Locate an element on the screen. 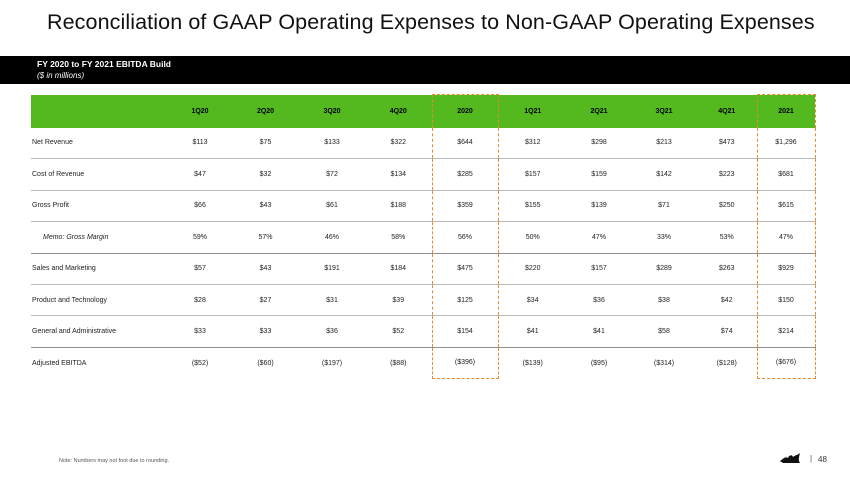 This screenshot has width=850, height=478. table-cell: ($128) is located at coordinates (726, 363).